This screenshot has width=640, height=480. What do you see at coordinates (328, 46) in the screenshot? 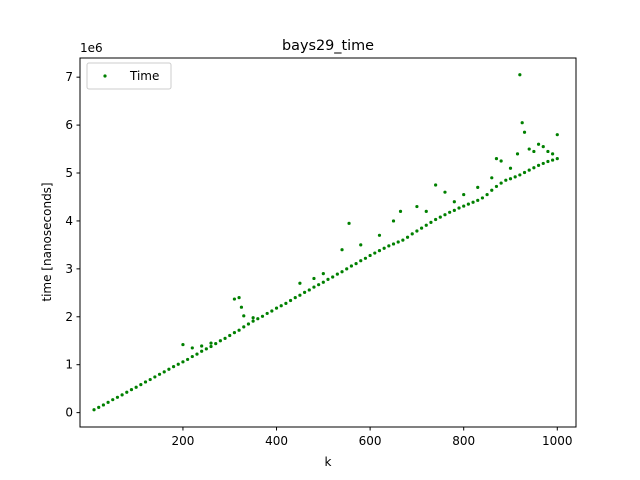
I see `chart-title: bays29_time` at bounding box center [328, 46].